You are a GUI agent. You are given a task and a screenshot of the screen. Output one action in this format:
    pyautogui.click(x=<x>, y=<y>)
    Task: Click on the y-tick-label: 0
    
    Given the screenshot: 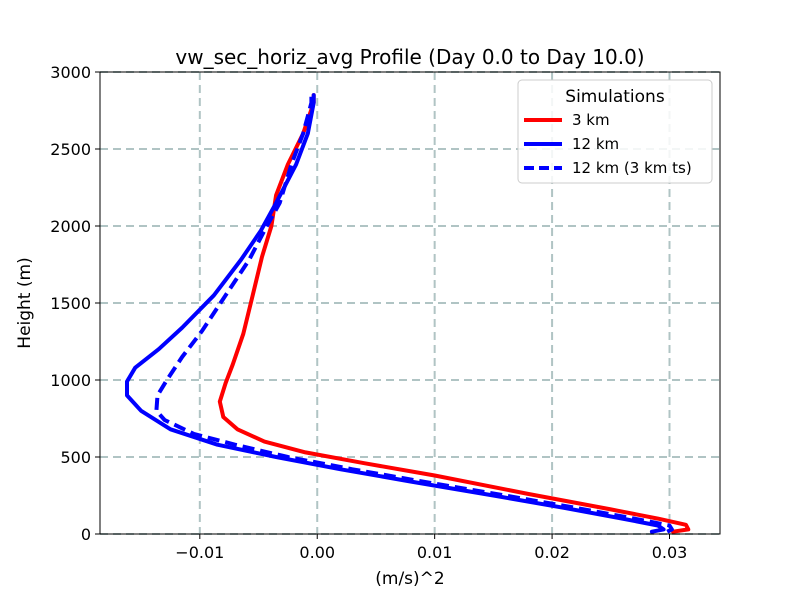 What is the action you would take?
    pyautogui.click(x=86, y=534)
    